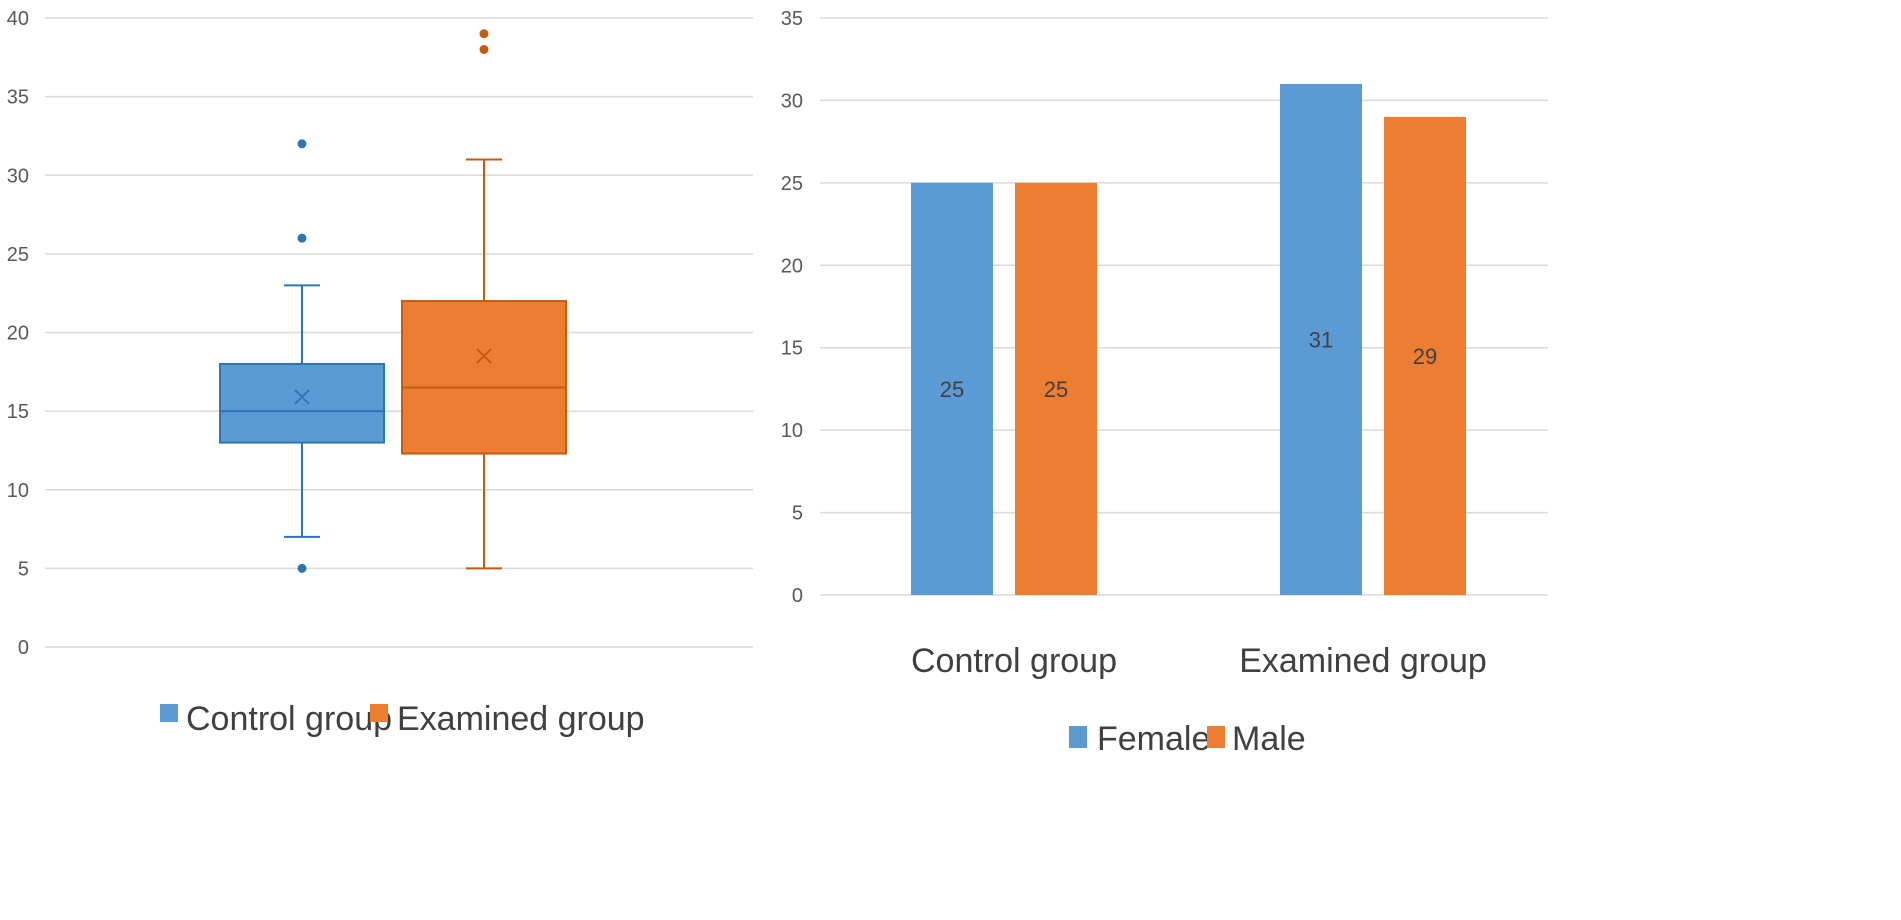 The width and height of the screenshot is (1901, 920). I want to click on box-plot-legend: Control group Examined group, so click(402, 719).